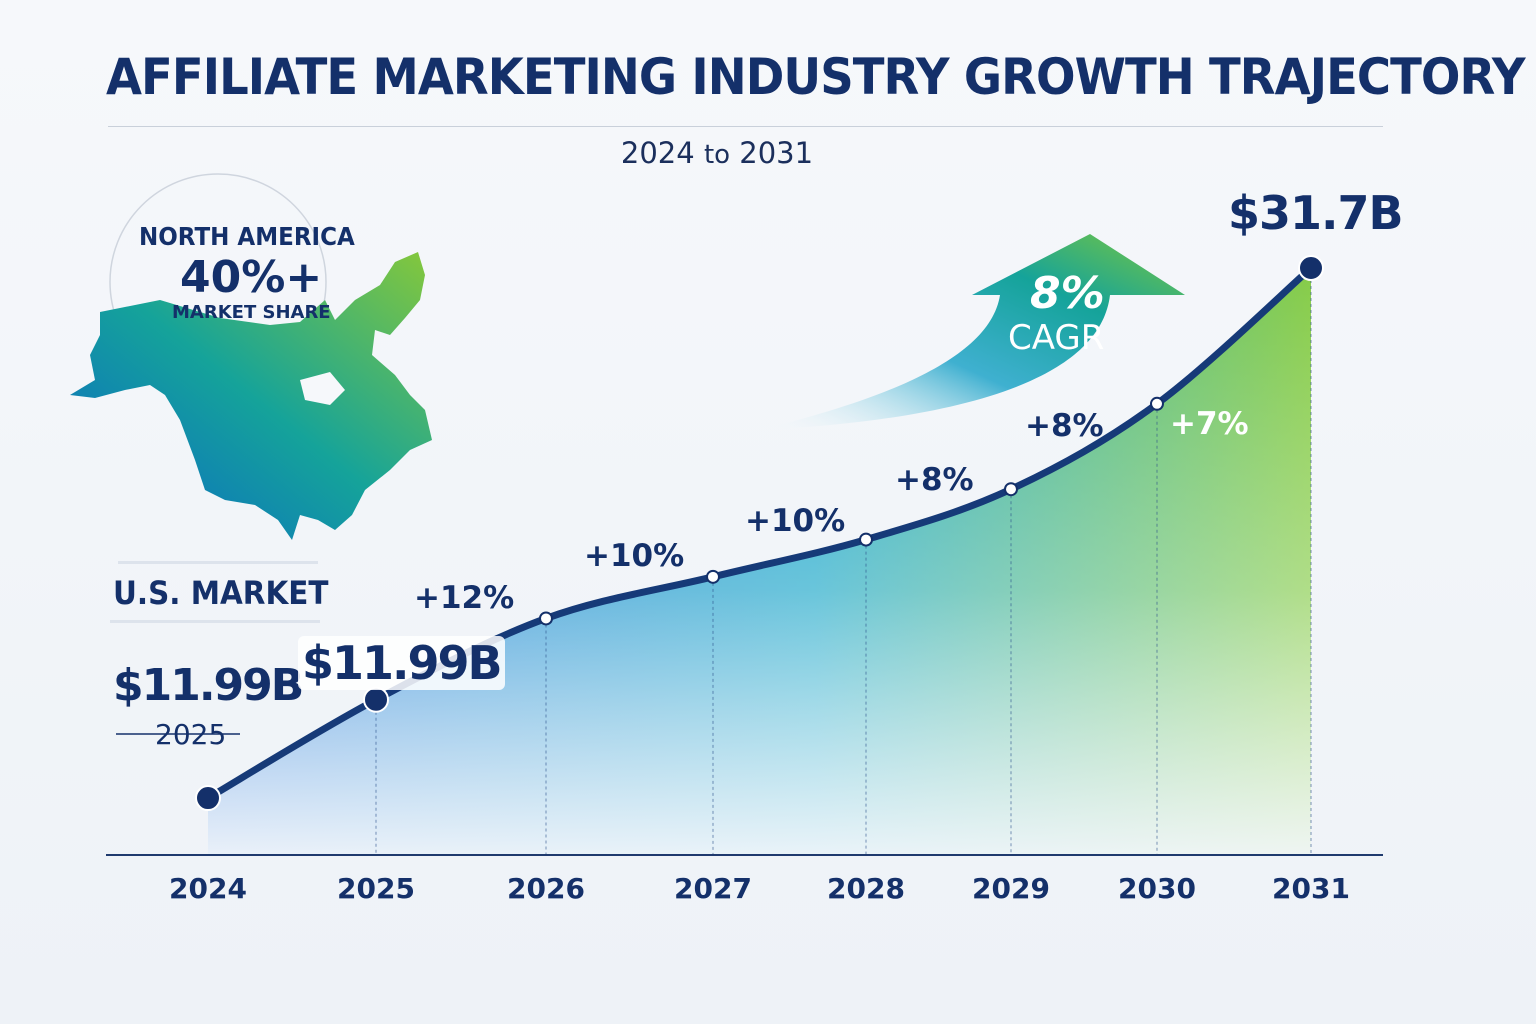 The image size is (1536, 1024). What do you see at coordinates (208, 685) in the screenshot?
I see `us-market-value: $11.99B` at bounding box center [208, 685].